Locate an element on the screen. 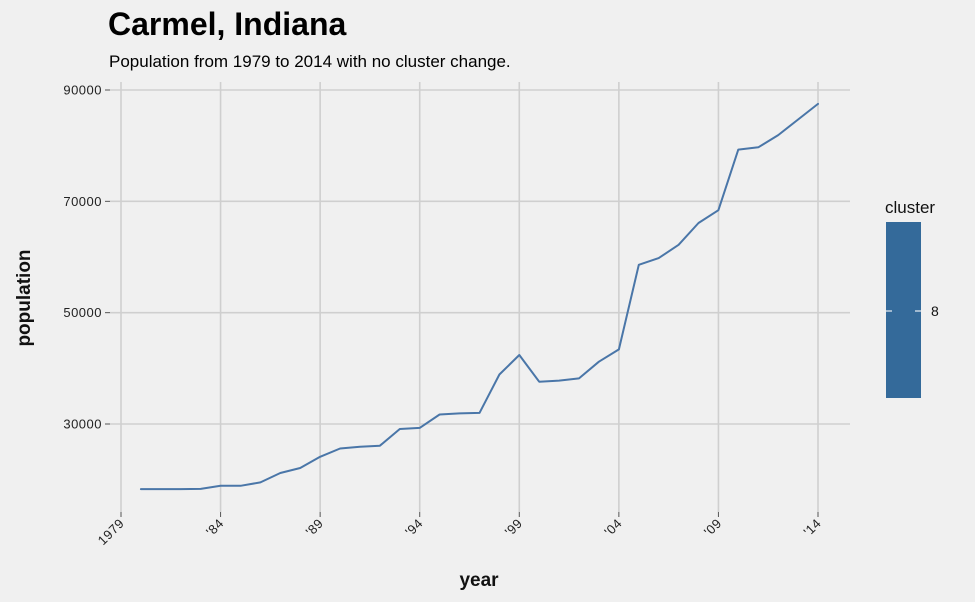  y-tick-label: 30000 is located at coordinates (82, 424).